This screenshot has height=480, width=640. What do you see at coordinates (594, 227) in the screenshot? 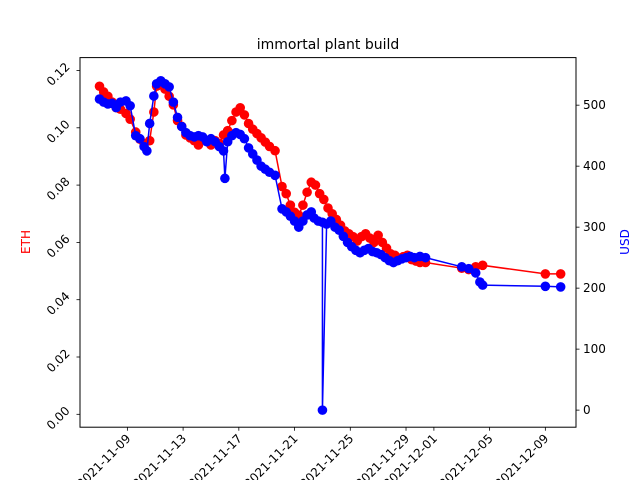
I see `right-tick-label: 300` at bounding box center [594, 227].